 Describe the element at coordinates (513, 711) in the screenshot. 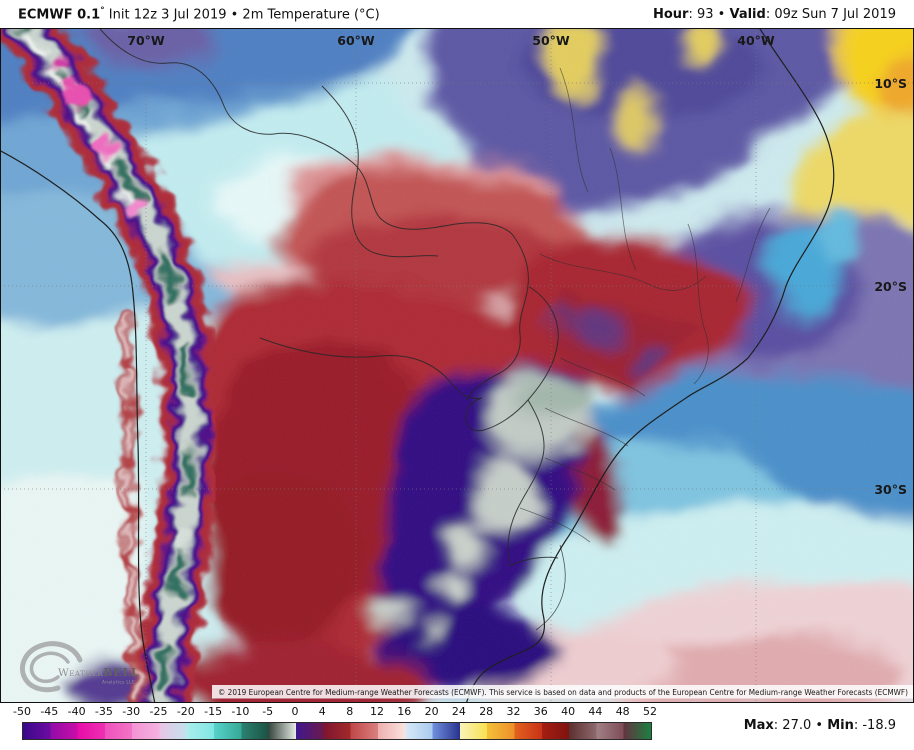

I see `colorbar-tick: 32` at that location.